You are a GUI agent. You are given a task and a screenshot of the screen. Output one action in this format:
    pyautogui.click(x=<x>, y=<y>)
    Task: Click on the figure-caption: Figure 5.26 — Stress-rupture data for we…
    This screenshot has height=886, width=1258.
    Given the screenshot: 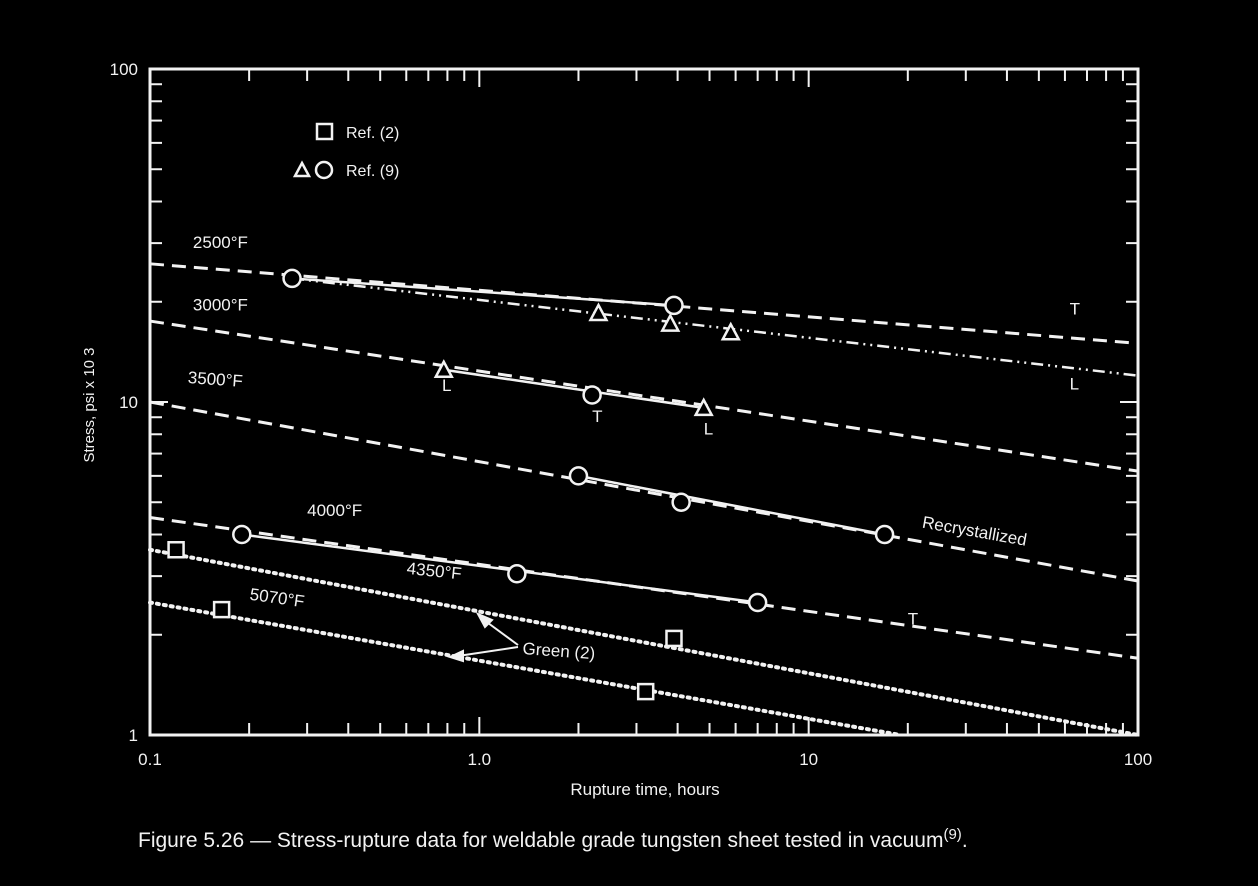 What is the action you would take?
    pyautogui.click(x=688, y=839)
    